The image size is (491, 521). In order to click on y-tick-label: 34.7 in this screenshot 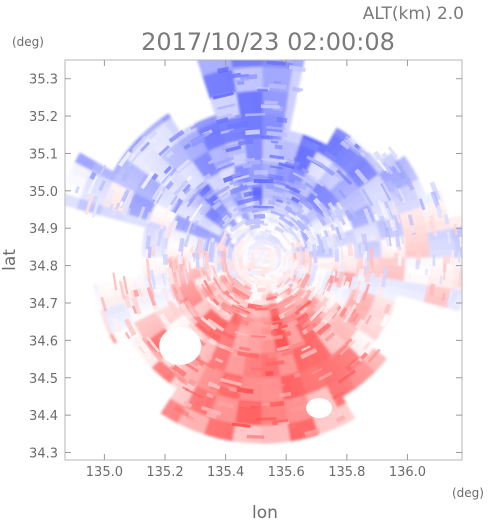, I will do `click(43, 304)`.